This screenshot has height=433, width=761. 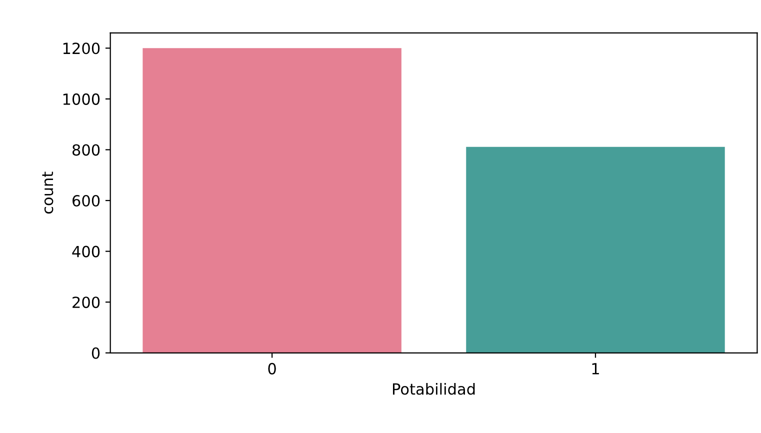 What do you see at coordinates (48, 193) in the screenshot?
I see `y-axis-title: count` at bounding box center [48, 193].